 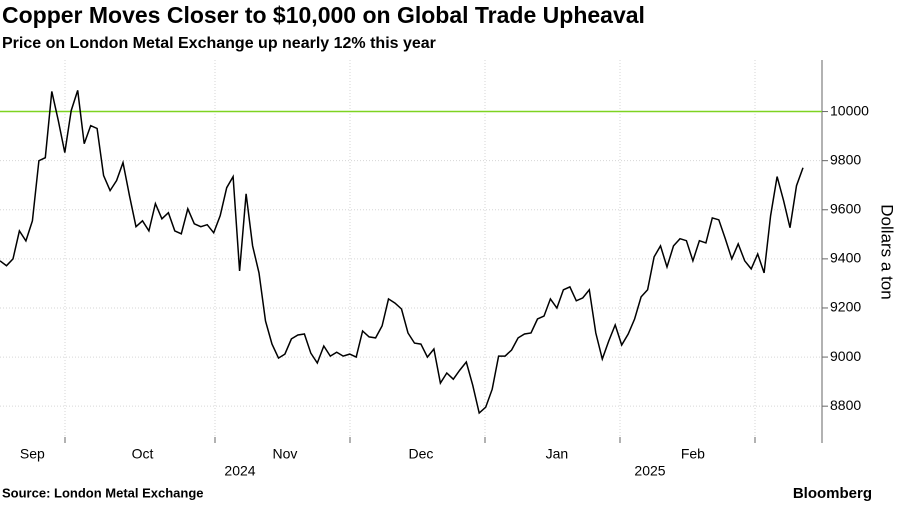 What do you see at coordinates (845, 208) in the screenshot?
I see `y-tick-label: 9600` at bounding box center [845, 208].